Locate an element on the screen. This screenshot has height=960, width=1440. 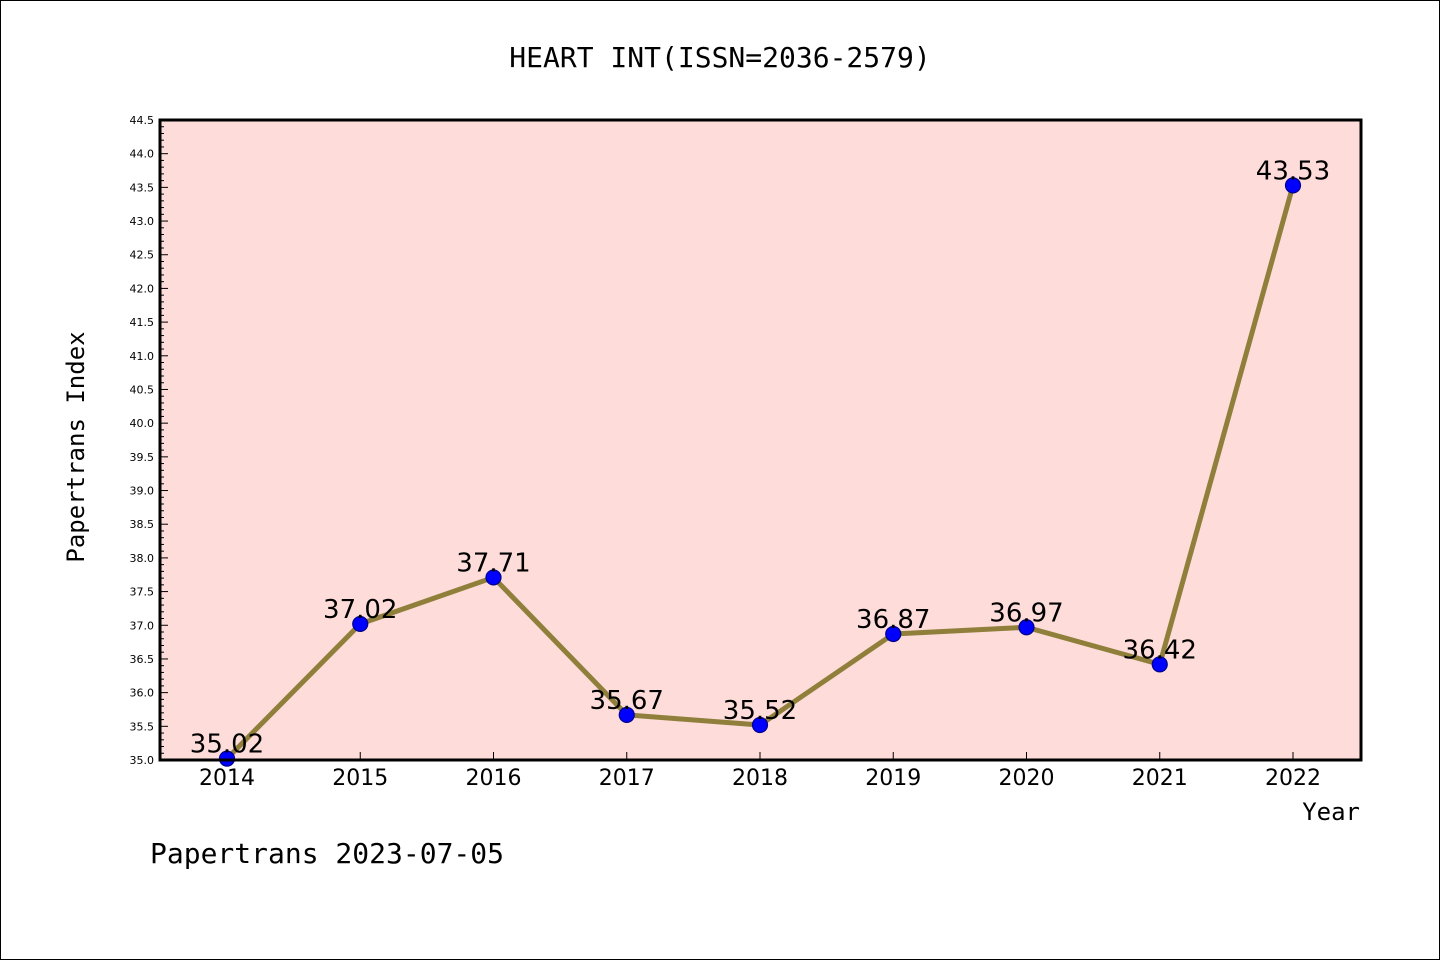
y-tick-label: 37.5 is located at coordinates (142, 592).